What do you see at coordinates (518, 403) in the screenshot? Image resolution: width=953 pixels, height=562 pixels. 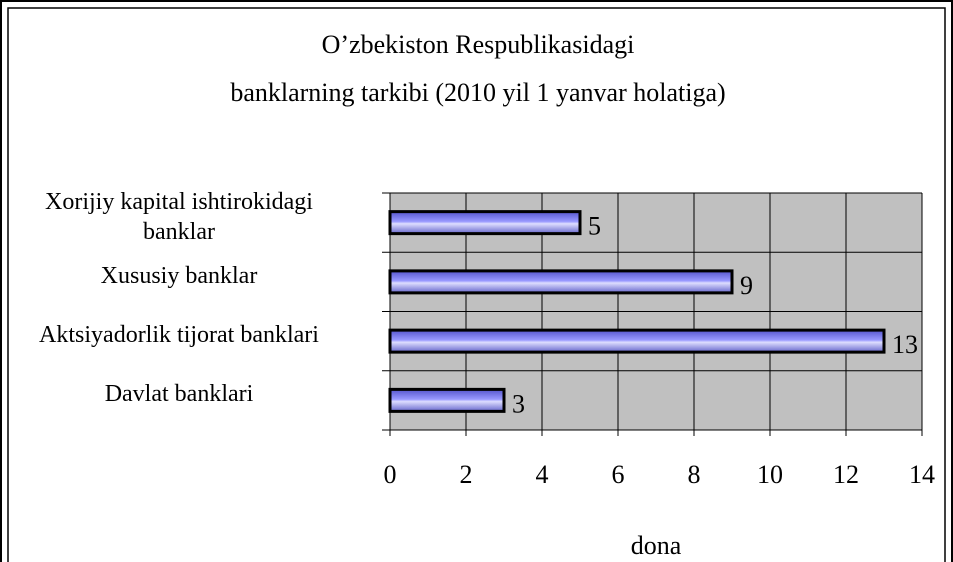 I see `data-label: 3` at bounding box center [518, 403].